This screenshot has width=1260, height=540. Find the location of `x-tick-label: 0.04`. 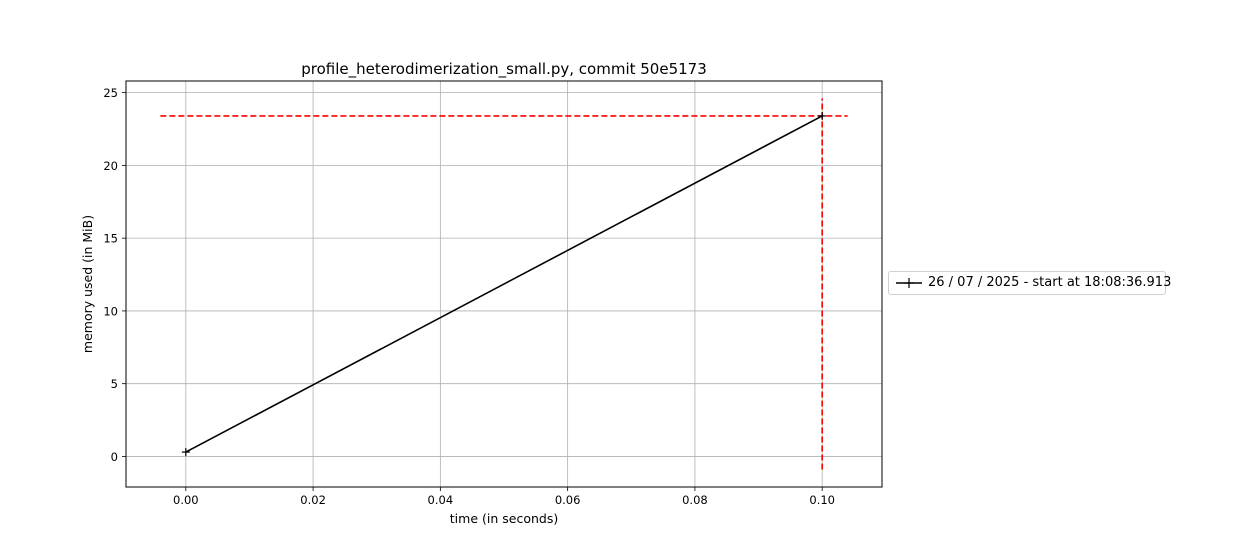

x-tick-label: 0.04 is located at coordinates (441, 500).